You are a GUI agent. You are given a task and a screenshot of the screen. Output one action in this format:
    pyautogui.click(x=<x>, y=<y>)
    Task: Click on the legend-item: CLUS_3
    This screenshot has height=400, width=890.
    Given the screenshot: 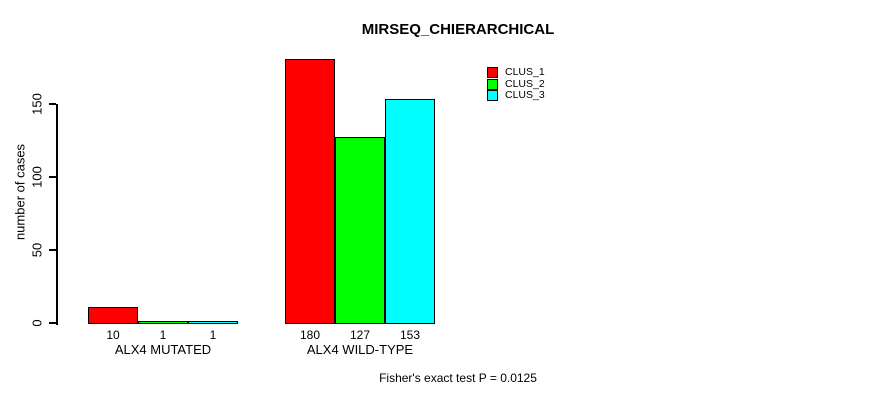 What is the action you would take?
    pyautogui.click(x=516, y=96)
    